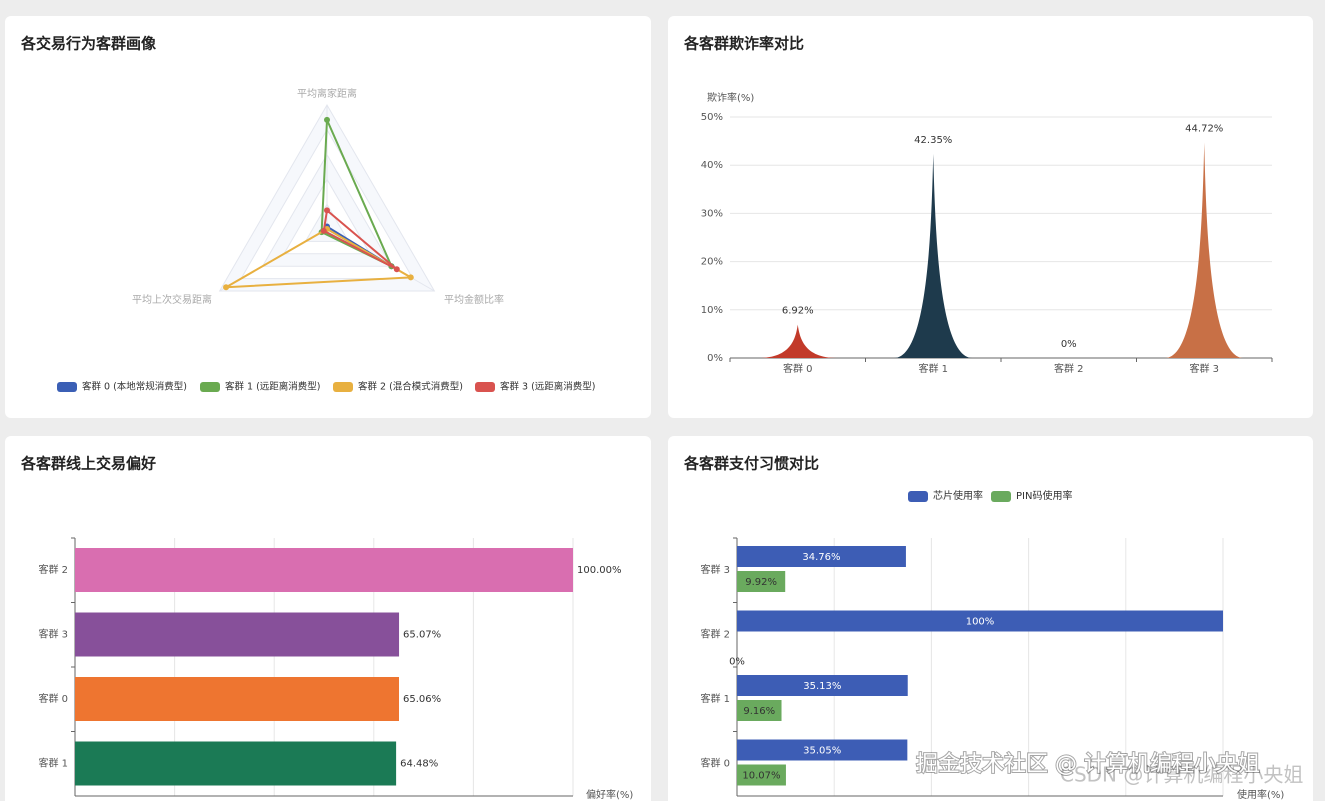  What do you see at coordinates (712, 117) in the screenshot?
I see `y-tick-label: 50%` at bounding box center [712, 117].